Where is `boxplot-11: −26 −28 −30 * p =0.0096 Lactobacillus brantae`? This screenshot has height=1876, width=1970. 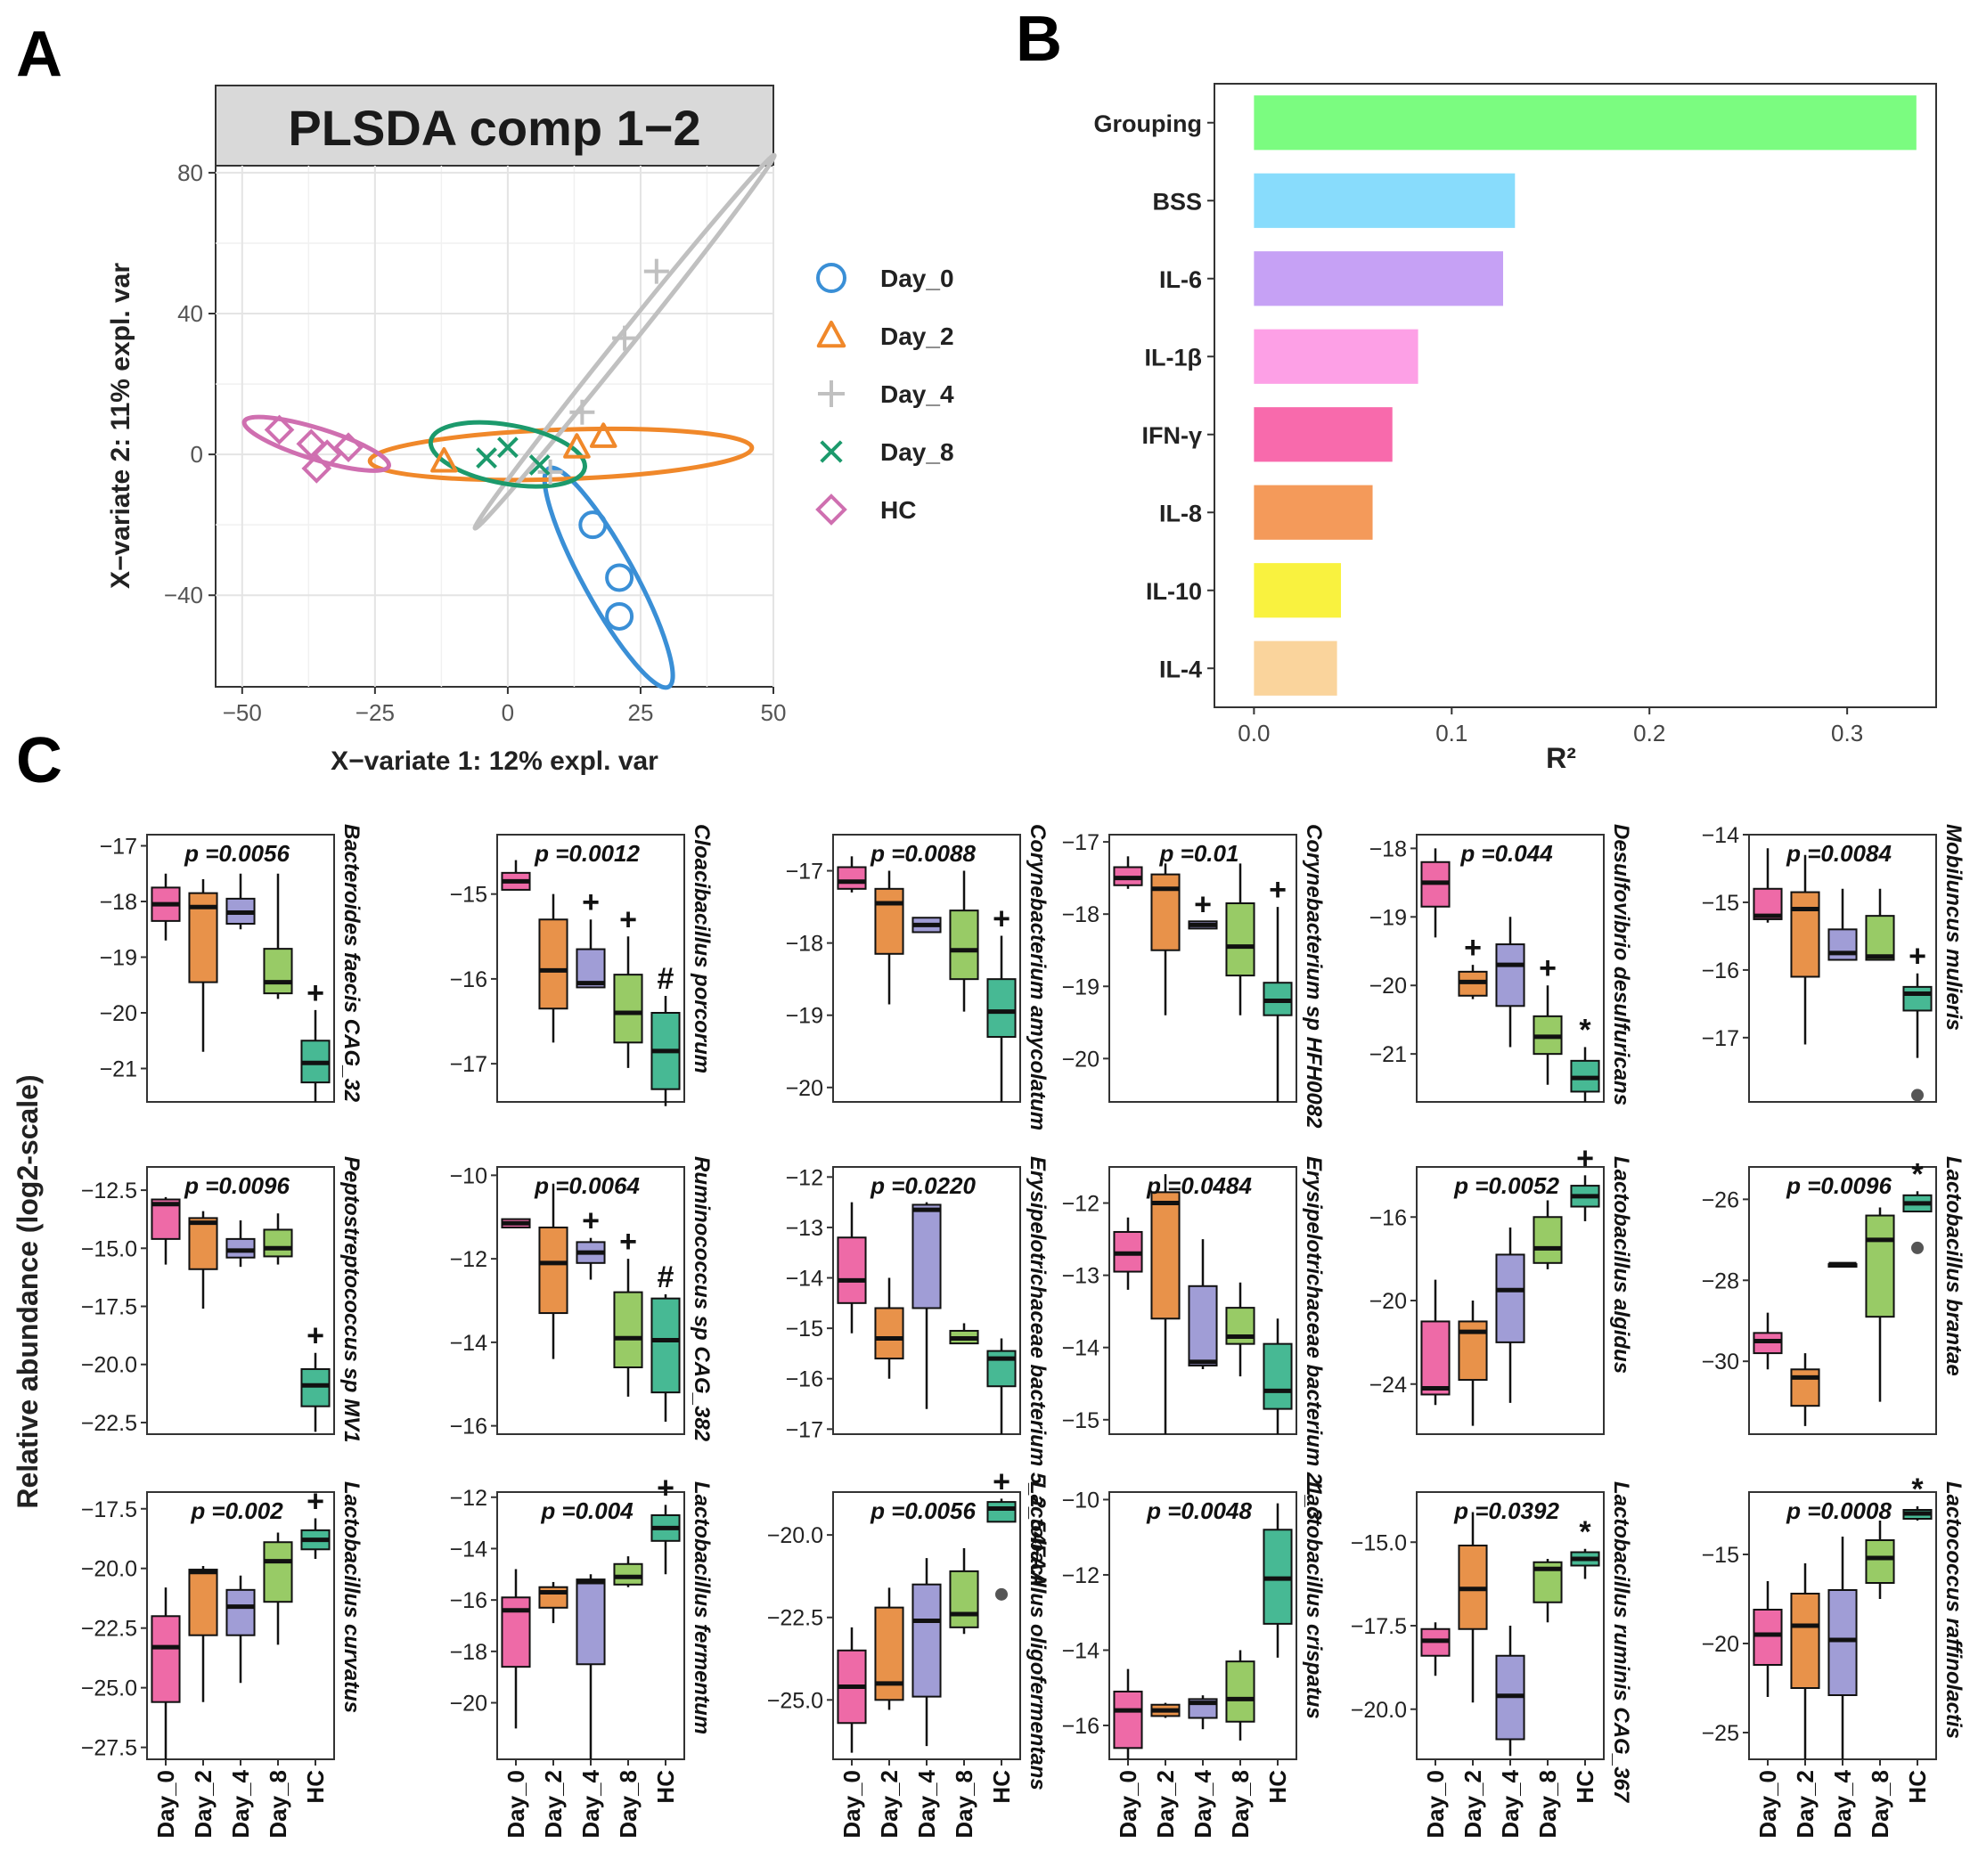 boxplot-11: −26 −28 −30 * p =0.0096 Lactobacillus brantae is located at coordinates (1834, 1295).